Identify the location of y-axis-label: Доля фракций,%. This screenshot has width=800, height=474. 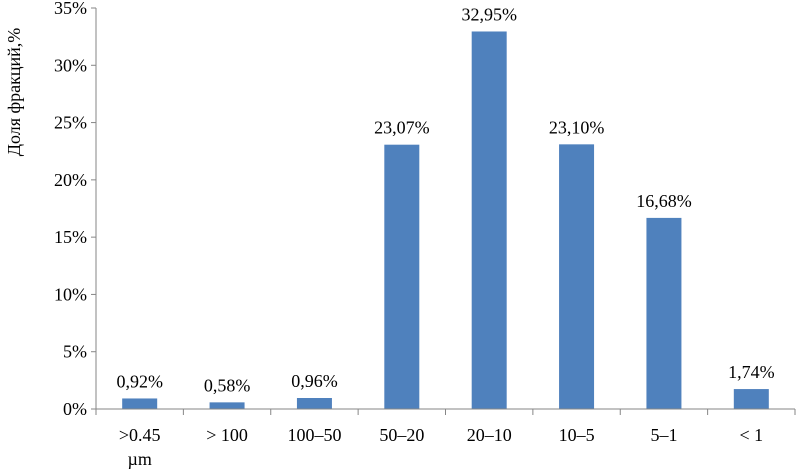
(14, 92).